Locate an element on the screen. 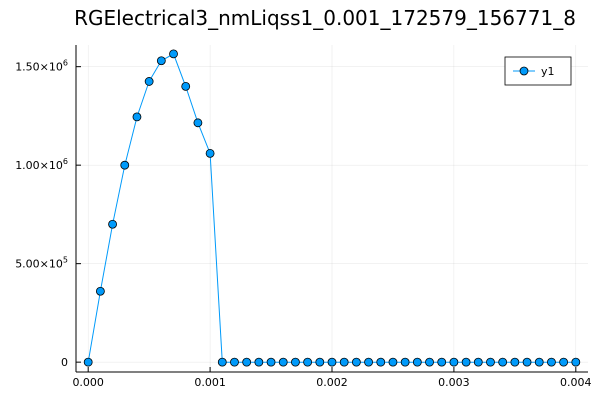  y-tick-label: 0 is located at coordinates (64, 362).